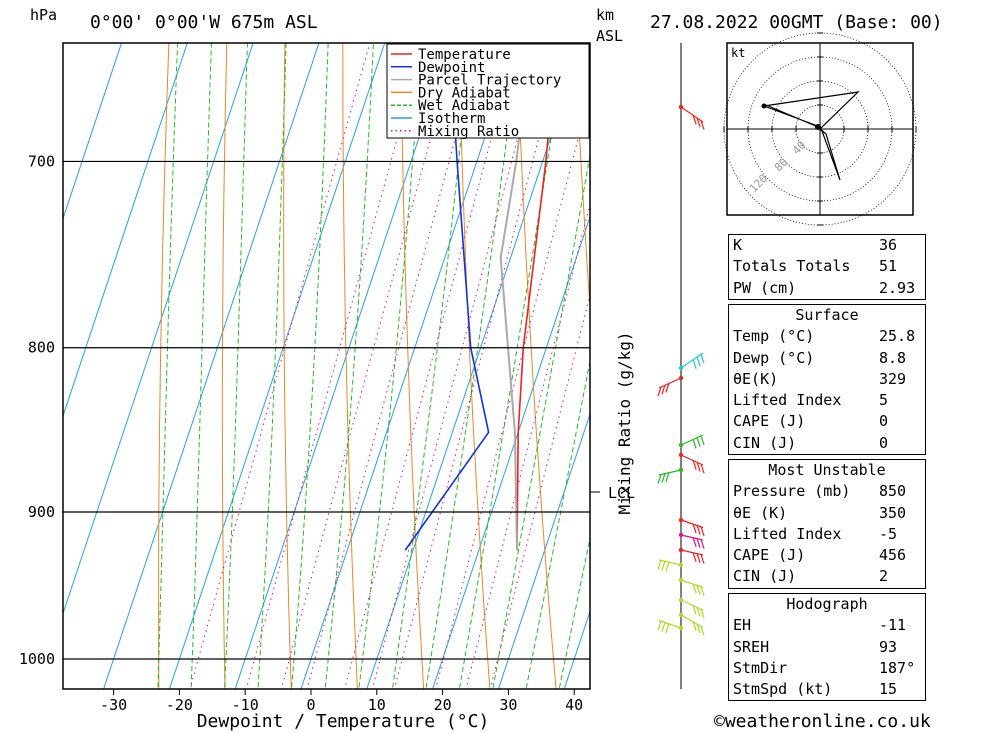 Image resolution: width=1000 pixels, height=733 pixels. I want to click on legend-entry: Mixing Ratio, so click(468, 132).